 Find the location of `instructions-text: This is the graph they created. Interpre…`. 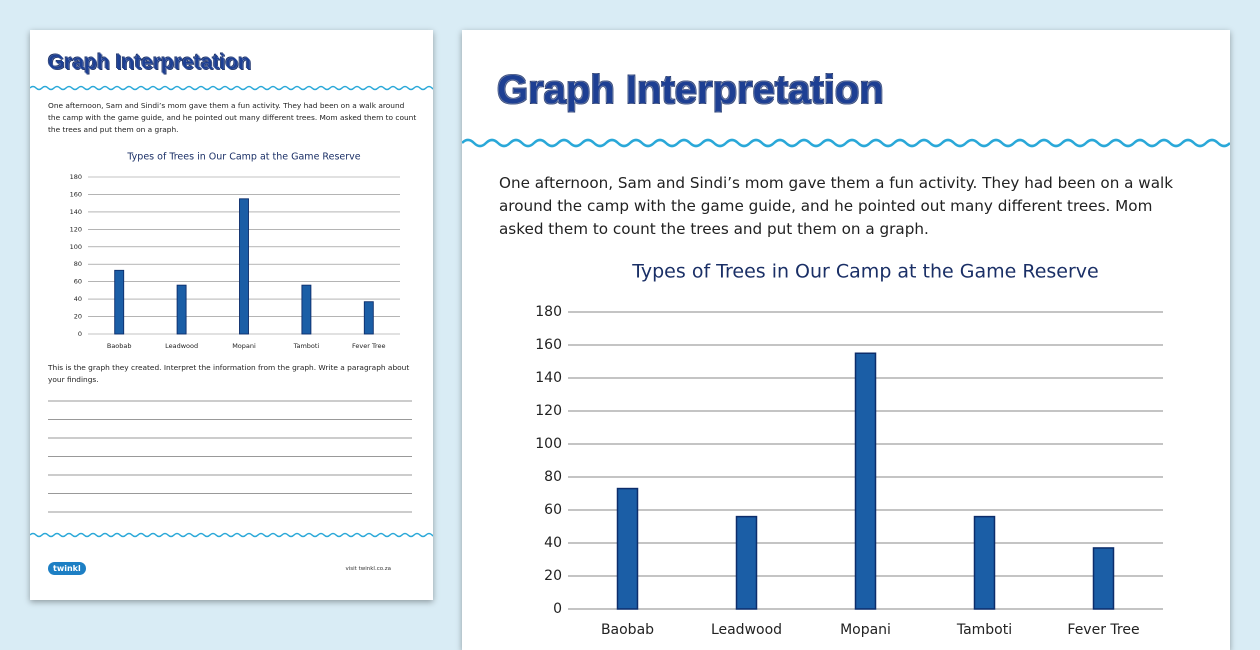

instructions-text: This is the graph they created. Interpre… is located at coordinates (229, 373).